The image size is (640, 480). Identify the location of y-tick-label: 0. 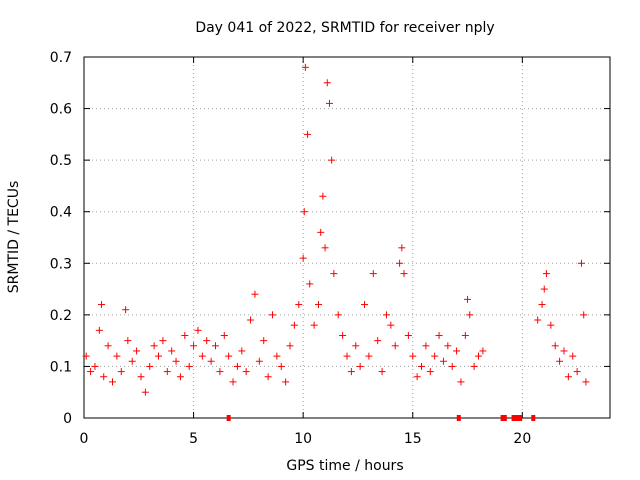
(67, 419).